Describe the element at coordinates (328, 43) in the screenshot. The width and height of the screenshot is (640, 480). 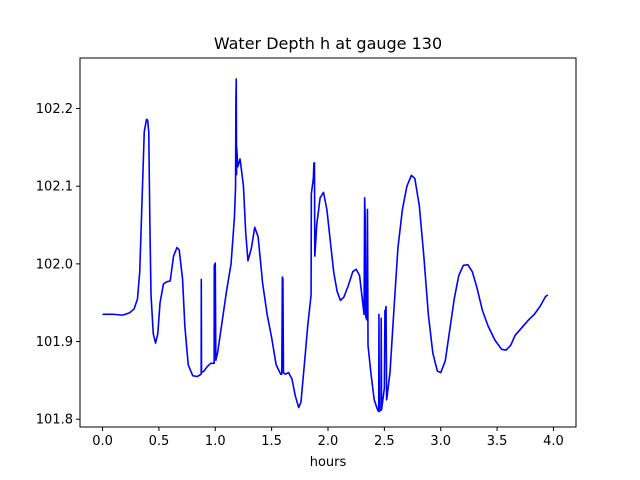
I see `chart-title: Water Depth h at gauge 130` at that location.